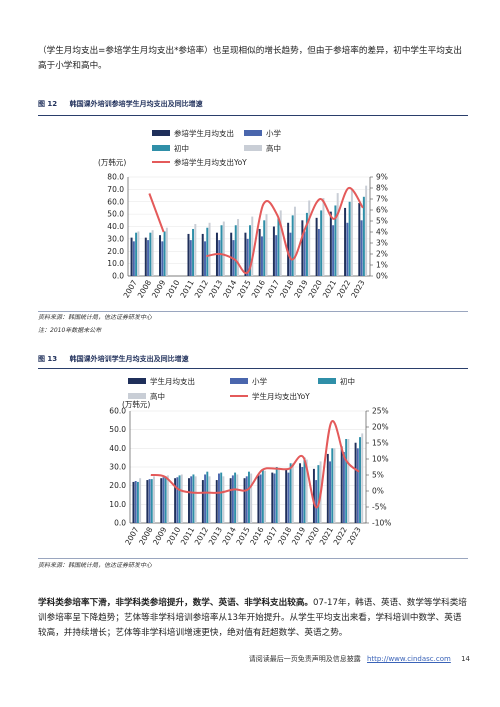  Describe the element at coordinates (409, 659) in the screenshot. I see `footer-url-link: http://www.cindasc.com` at that location.